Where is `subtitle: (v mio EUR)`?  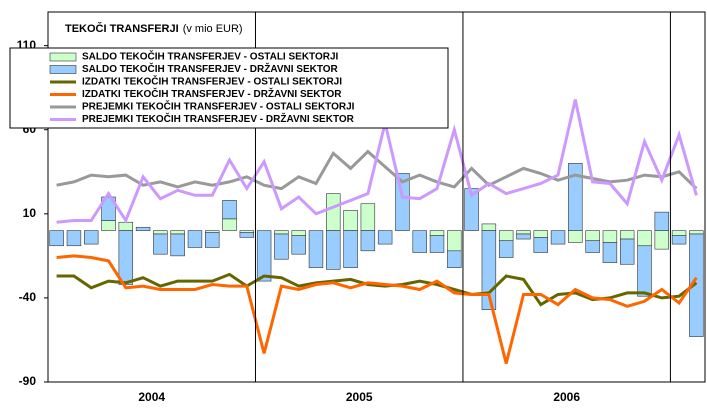
subtitle: (v mio EUR) is located at coordinates (213, 29).